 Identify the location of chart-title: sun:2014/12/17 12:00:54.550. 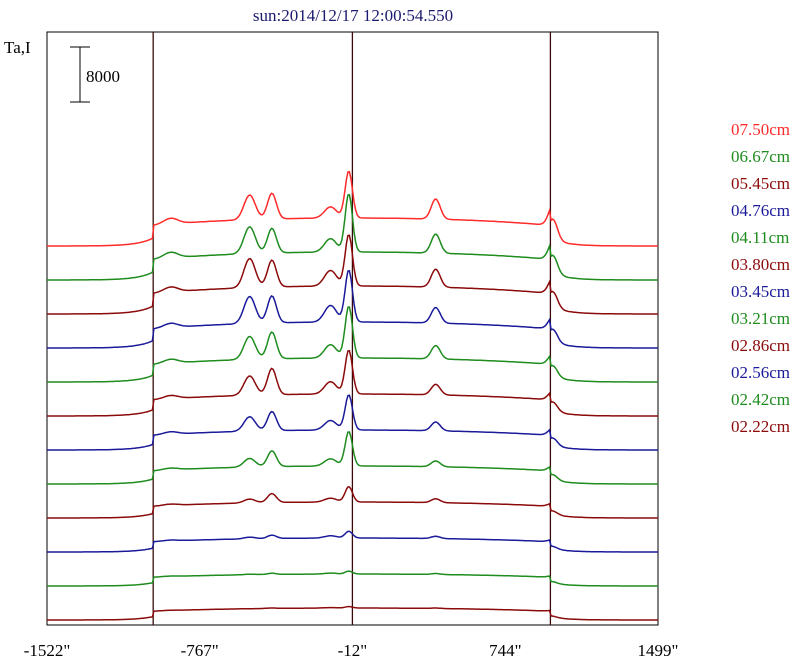
(353, 15).